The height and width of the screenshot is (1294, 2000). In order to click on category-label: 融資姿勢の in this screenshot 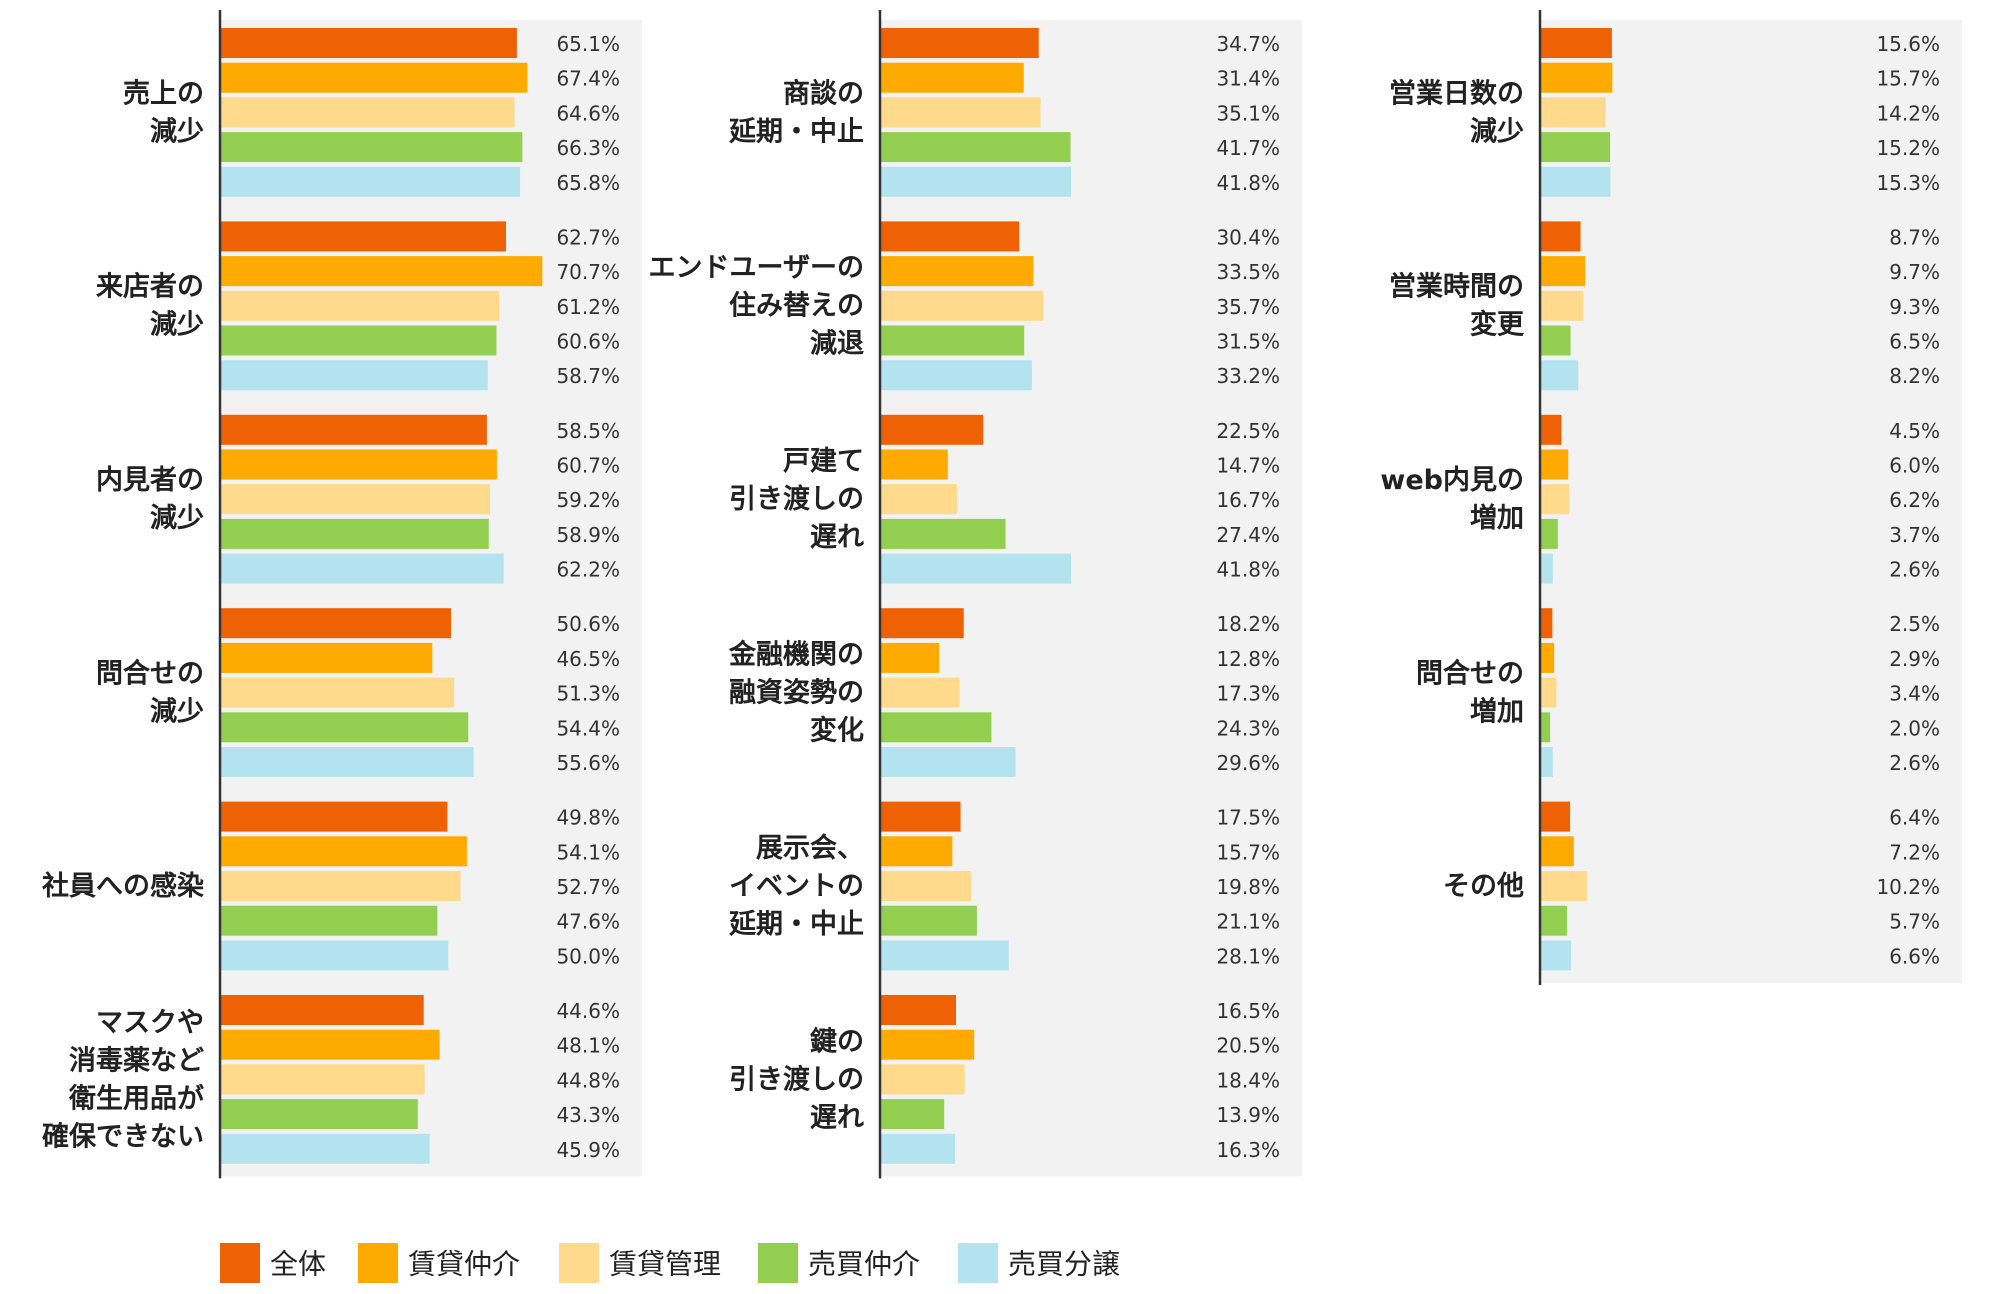, I will do `click(796, 692)`.